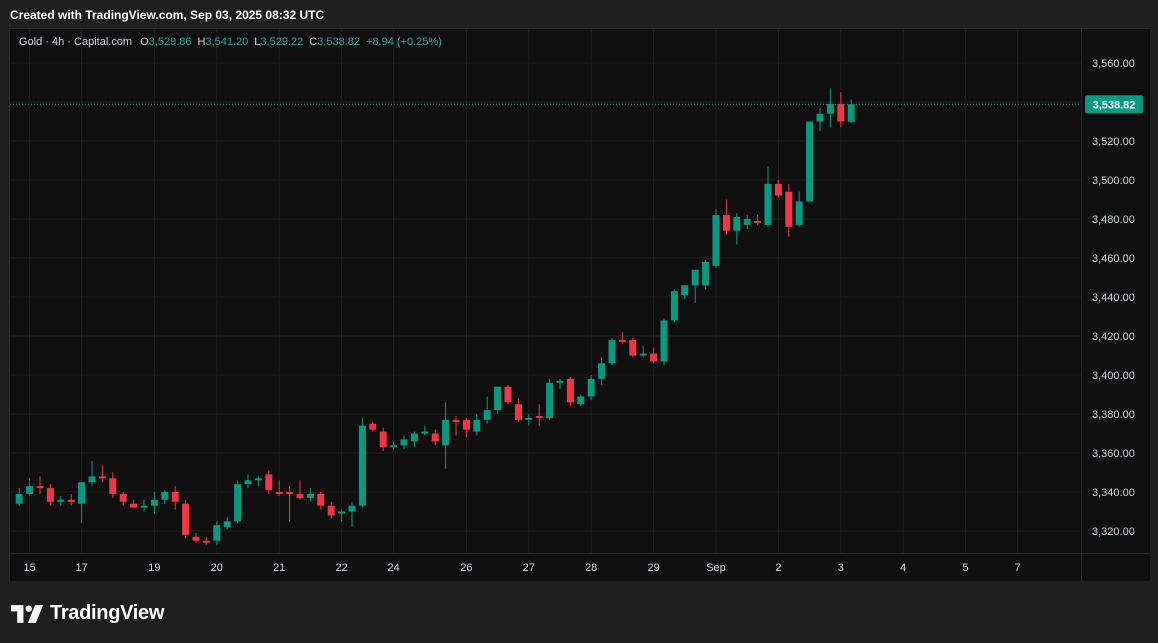  I want to click on symbol-name: Gold · 4h · Capital.com, so click(76, 42).